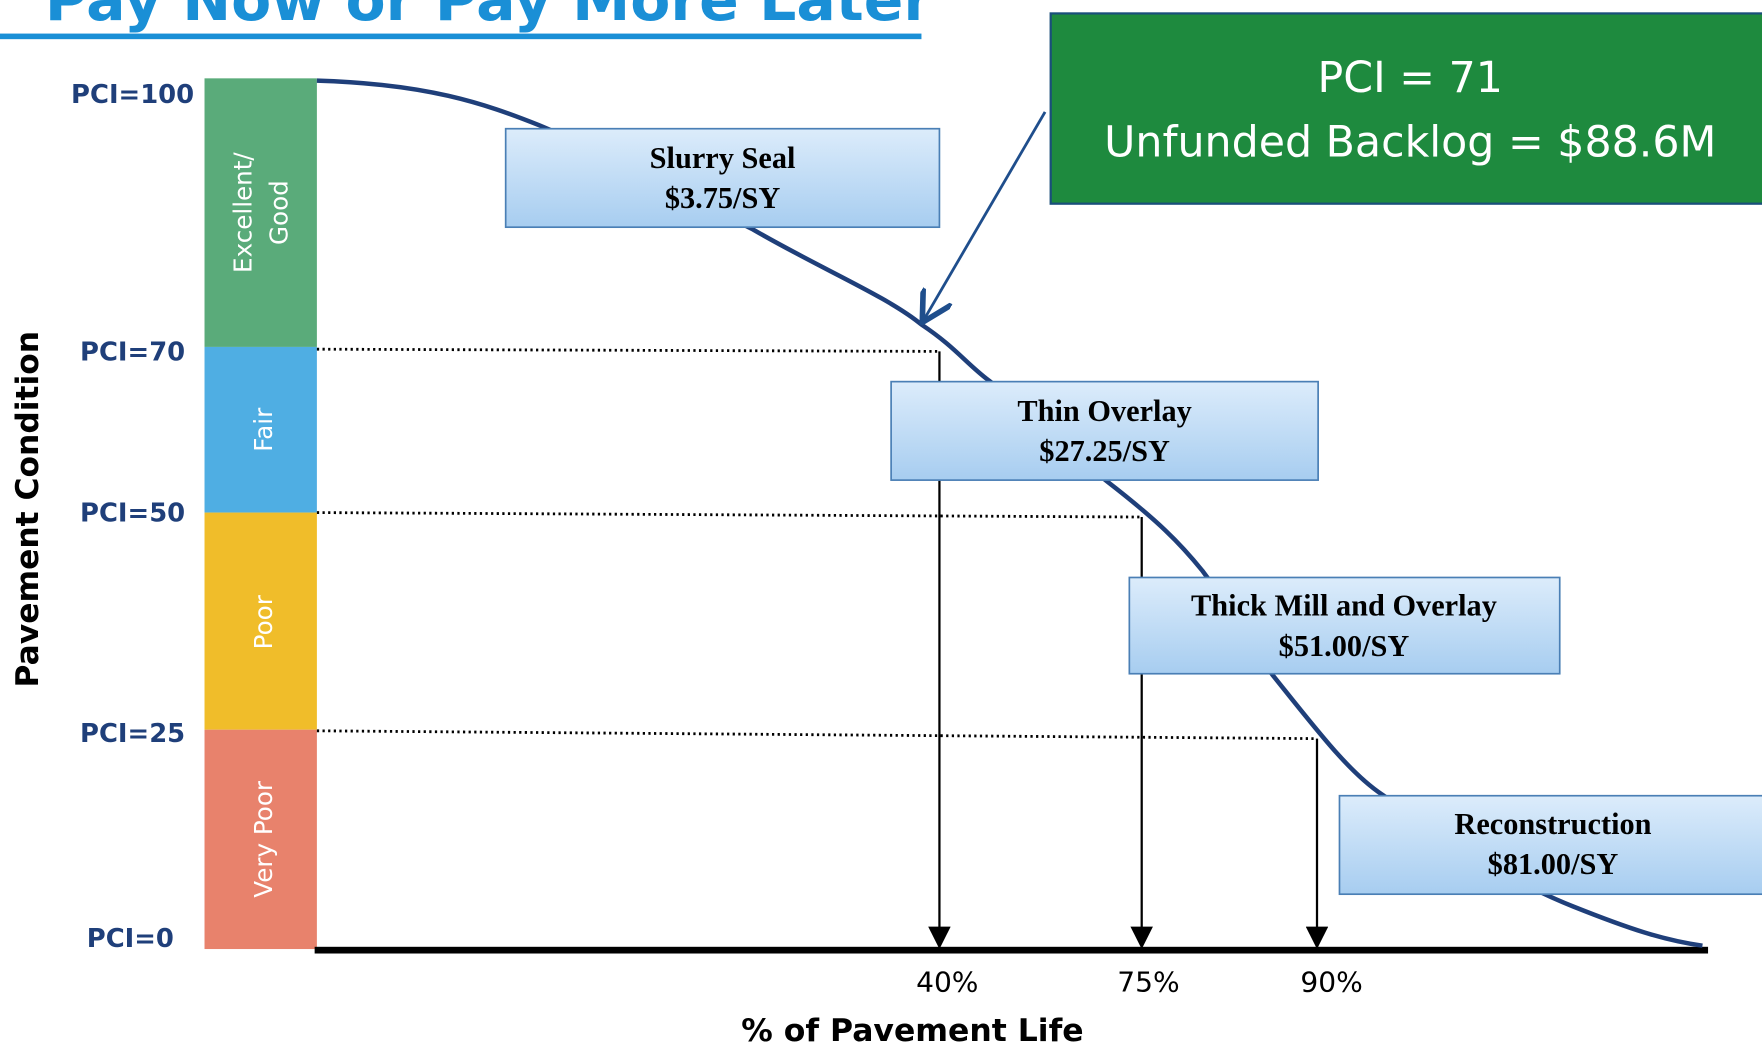 The height and width of the screenshot is (1052, 1762). I want to click on x-label: 75%, so click(1148, 982).